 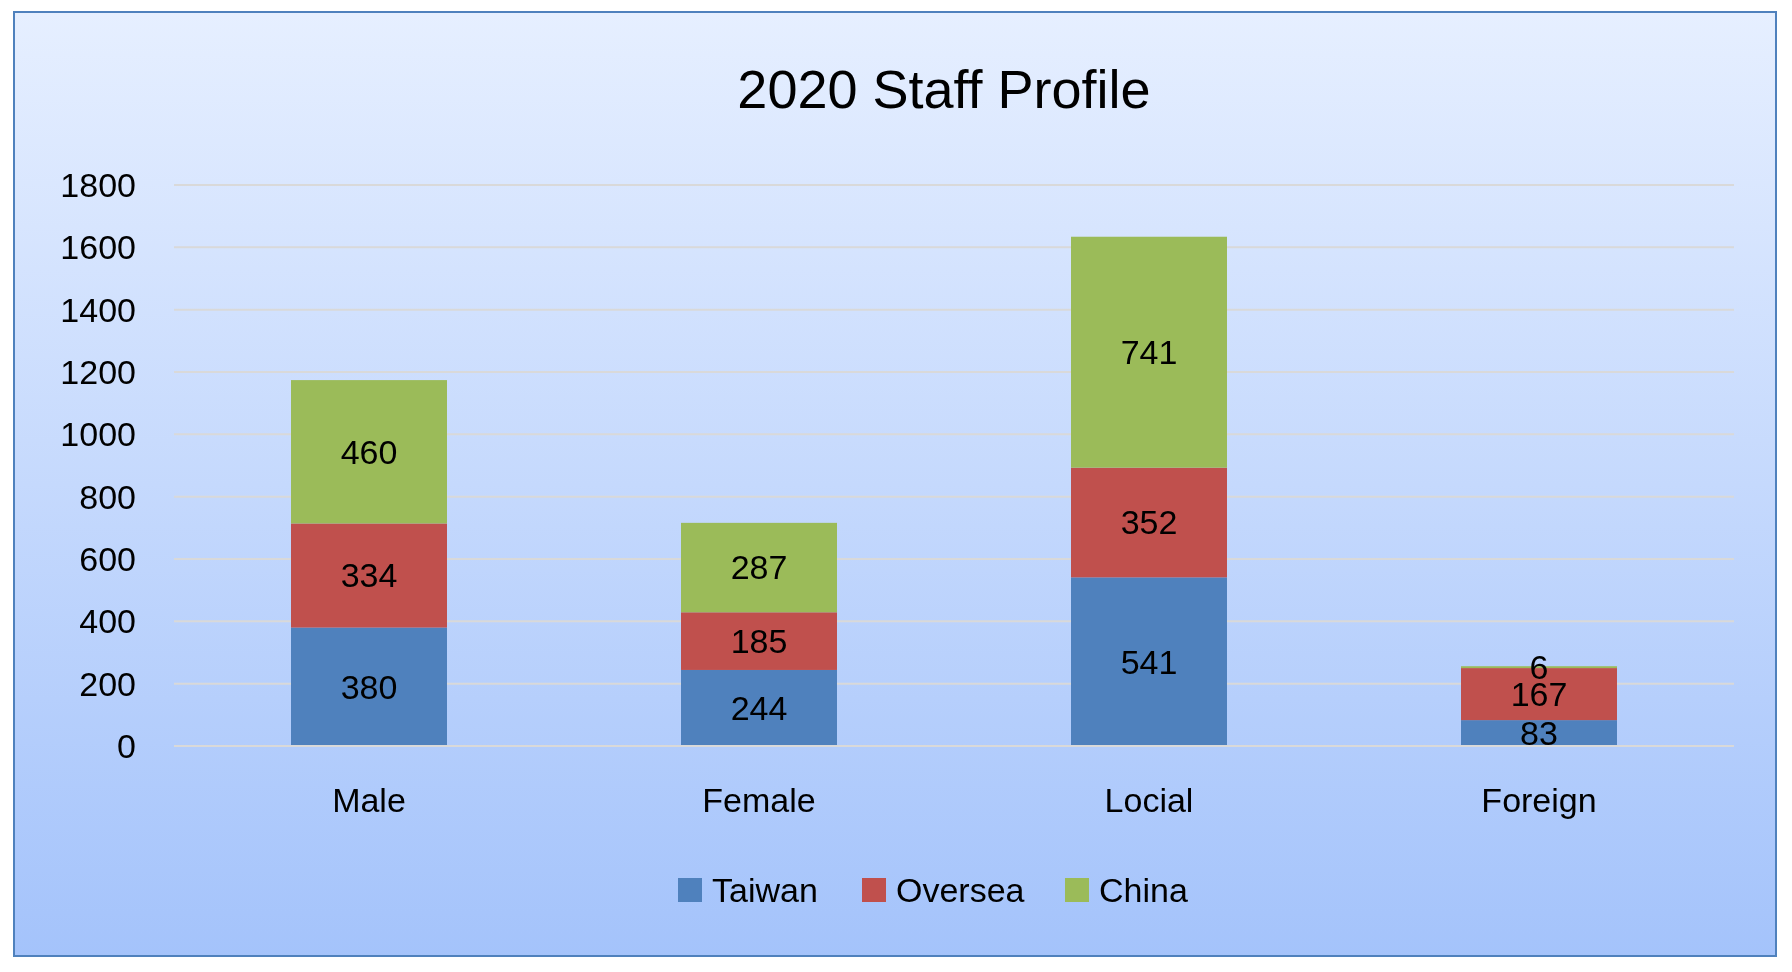 I want to click on x-tick-label: Female, so click(x=759, y=800).